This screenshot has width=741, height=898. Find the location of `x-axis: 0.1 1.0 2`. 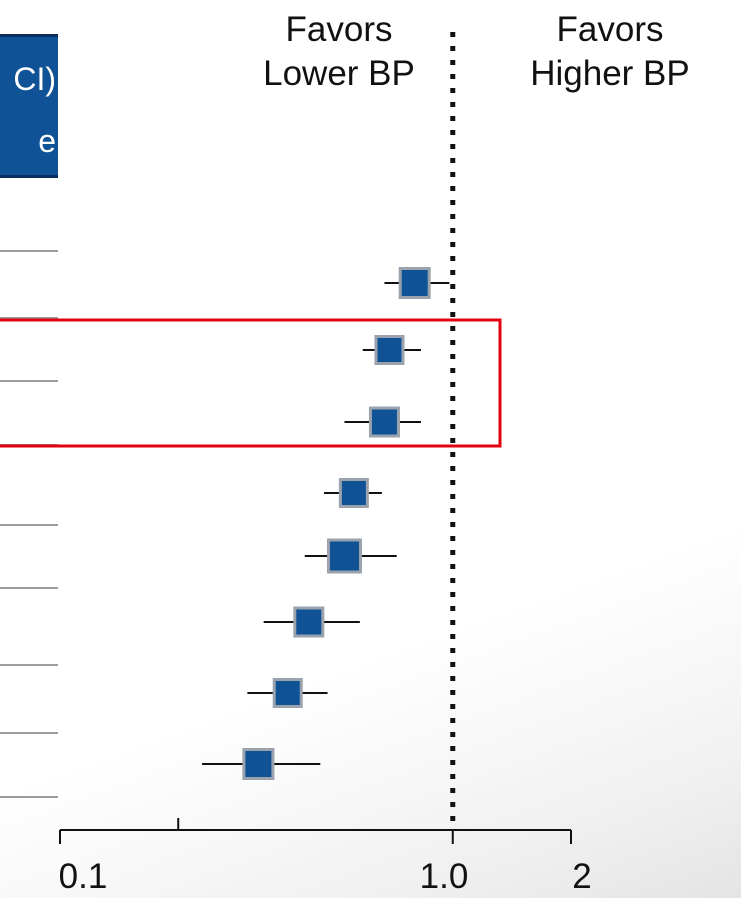

x-axis: 0.1 1.0 2 is located at coordinates (325, 857).